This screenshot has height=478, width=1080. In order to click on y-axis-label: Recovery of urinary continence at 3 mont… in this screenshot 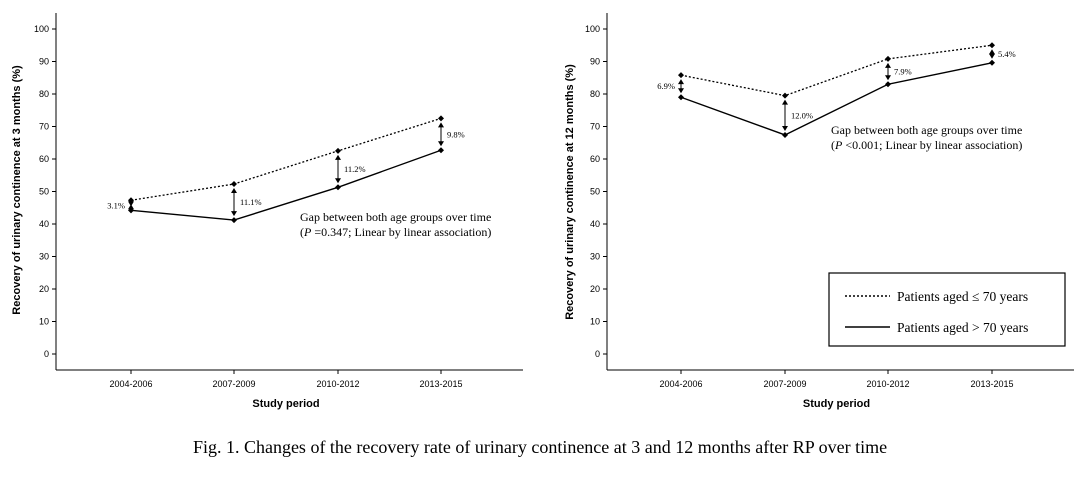, I will do `click(17, 190)`.